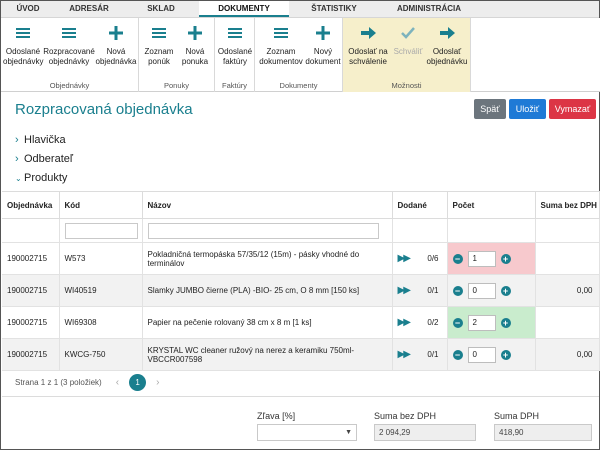  What do you see at coordinates (101, 354) in the screenshot?
I see `cell-code: KWCG-750` at bounding box center [101, 354].